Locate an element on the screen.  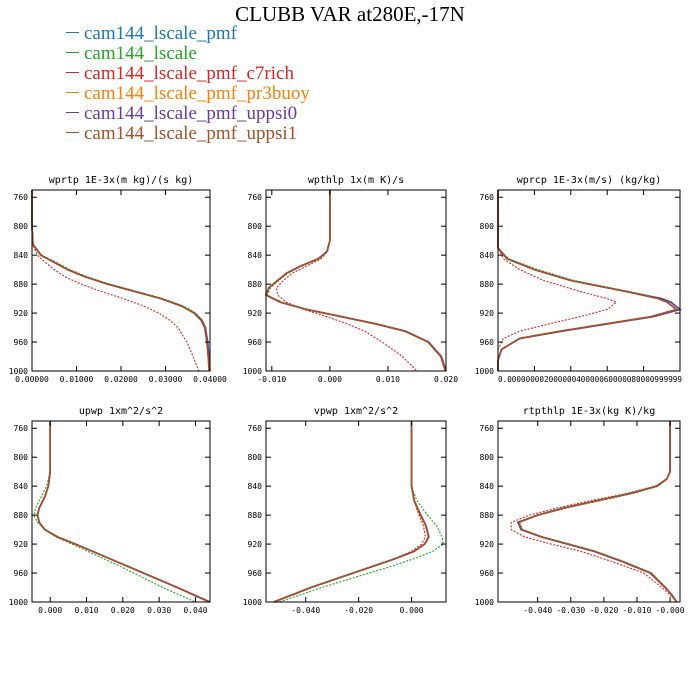
legend-entry: cam144_lscale_pmf is located at coordinates (188, 34).